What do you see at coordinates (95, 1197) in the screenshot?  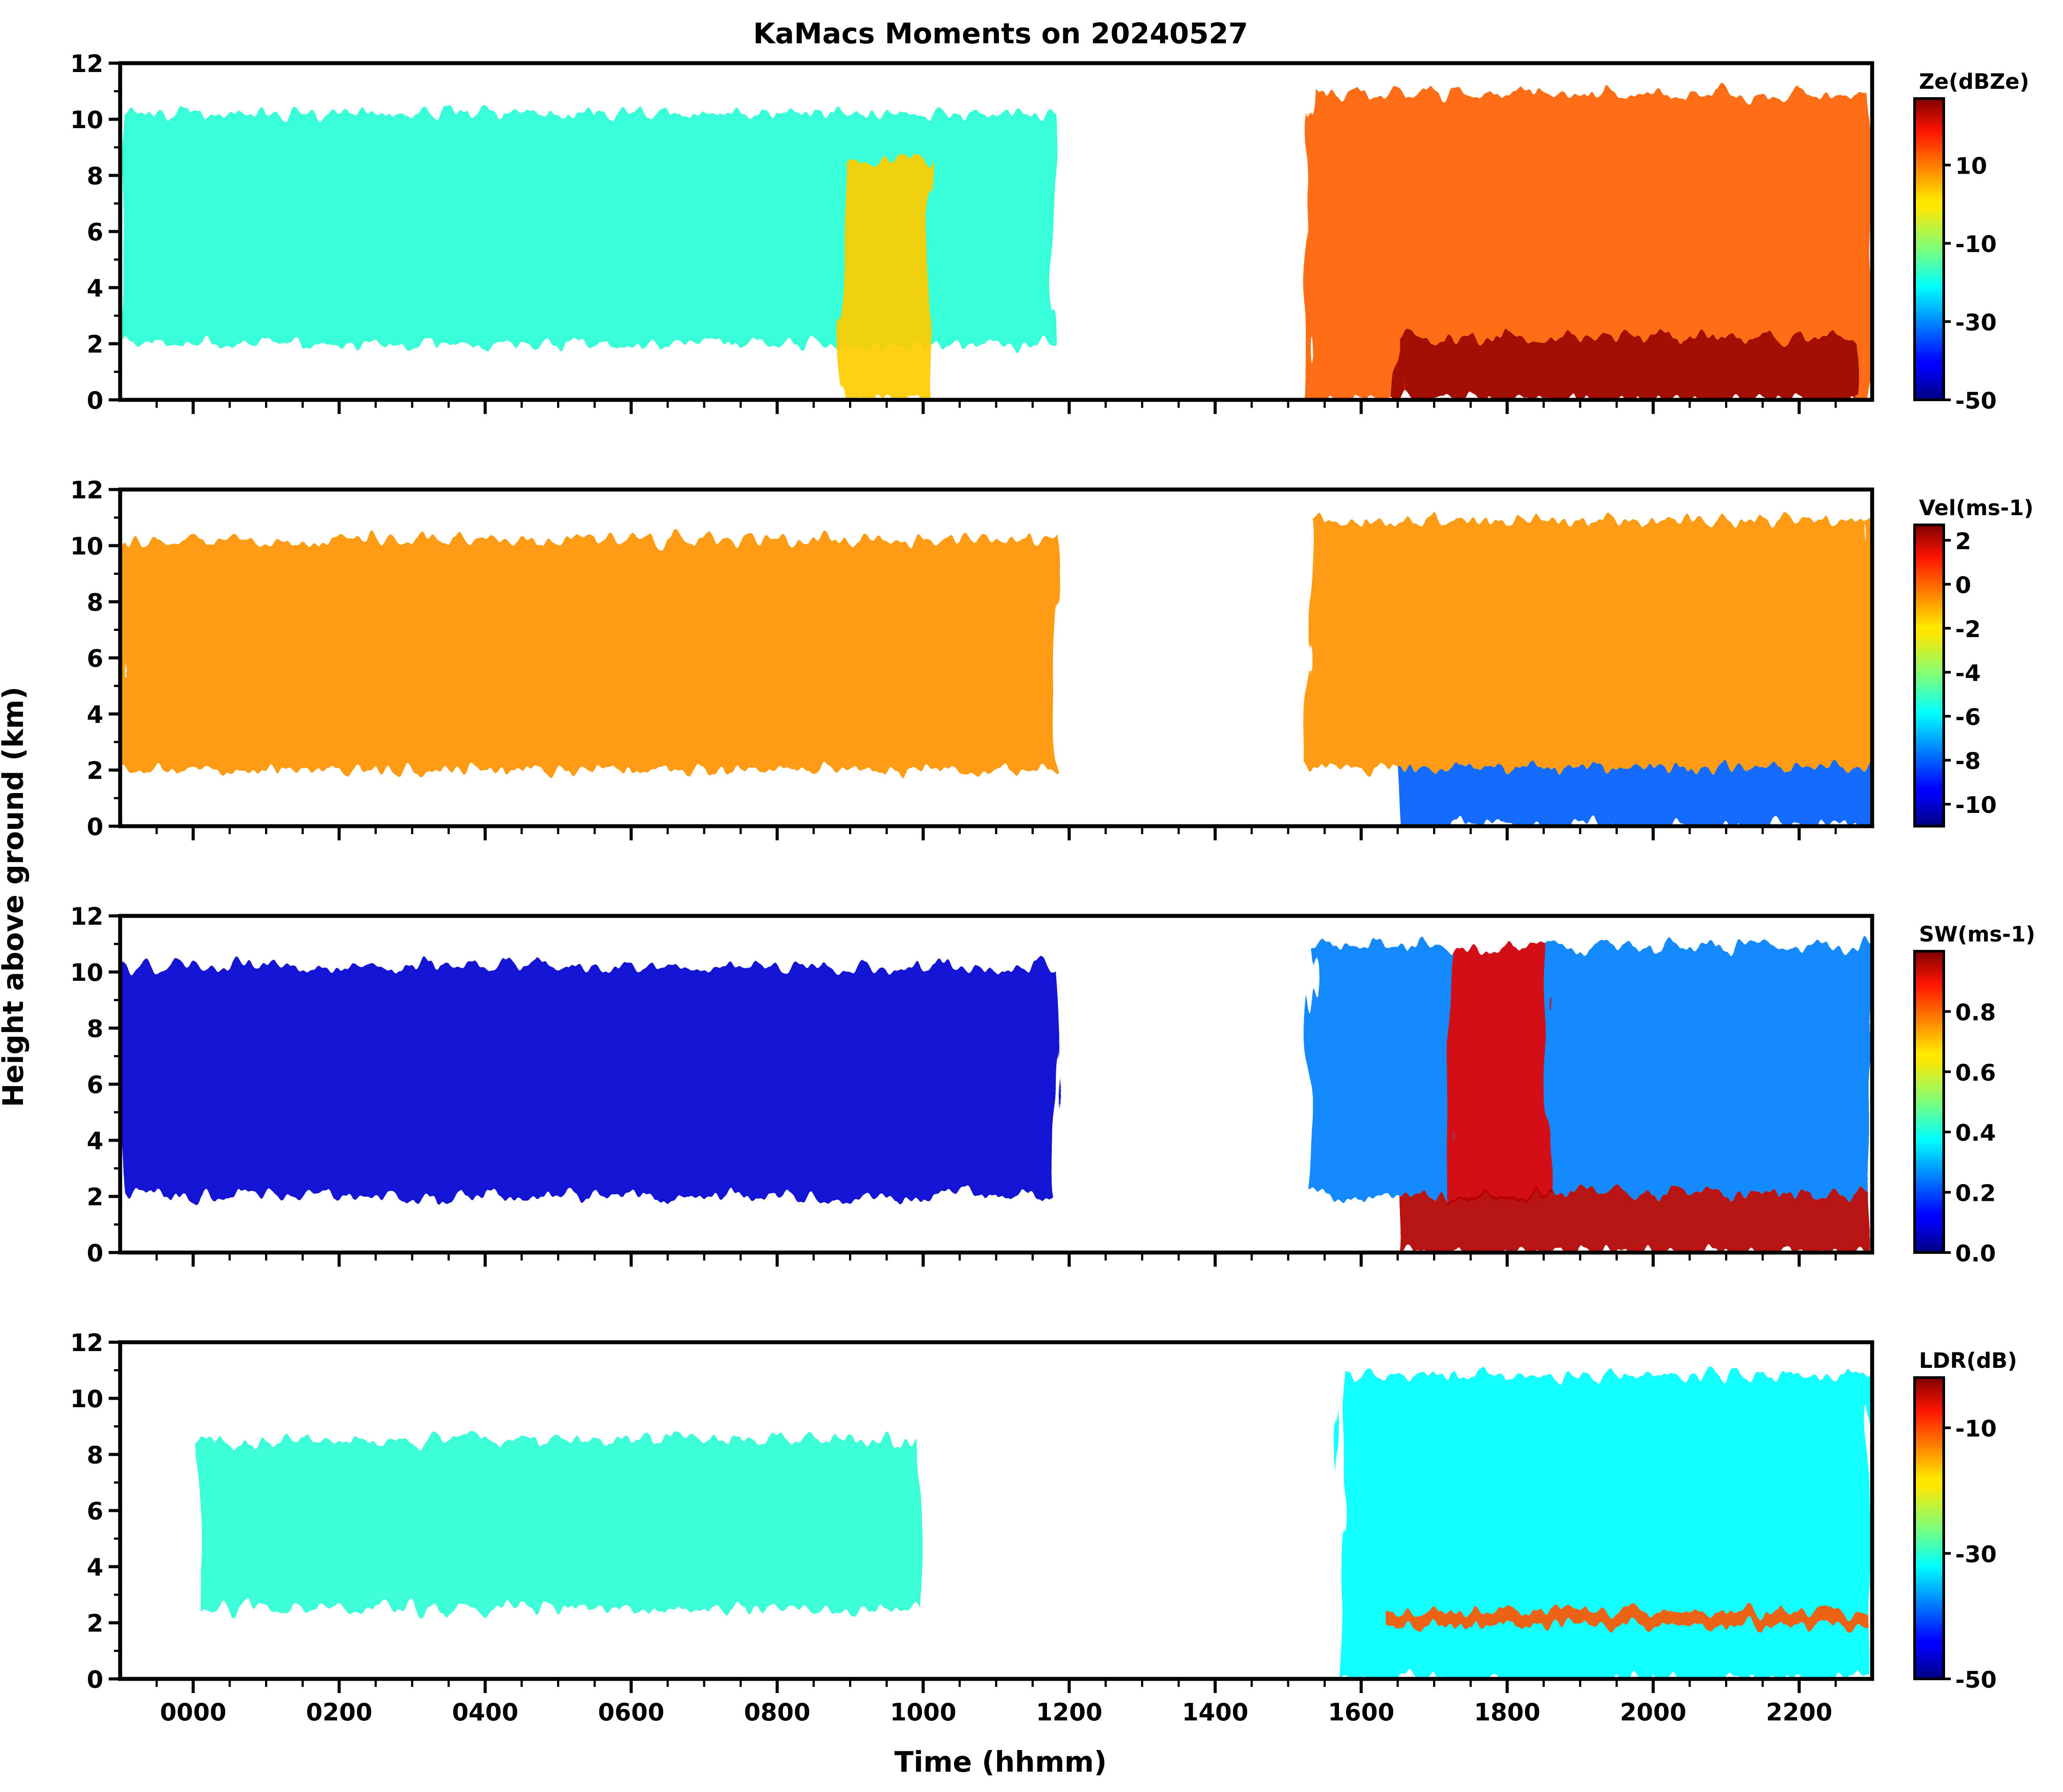 I see `ytick-label-SW-2: 2` at bounding box center [95, 1197].